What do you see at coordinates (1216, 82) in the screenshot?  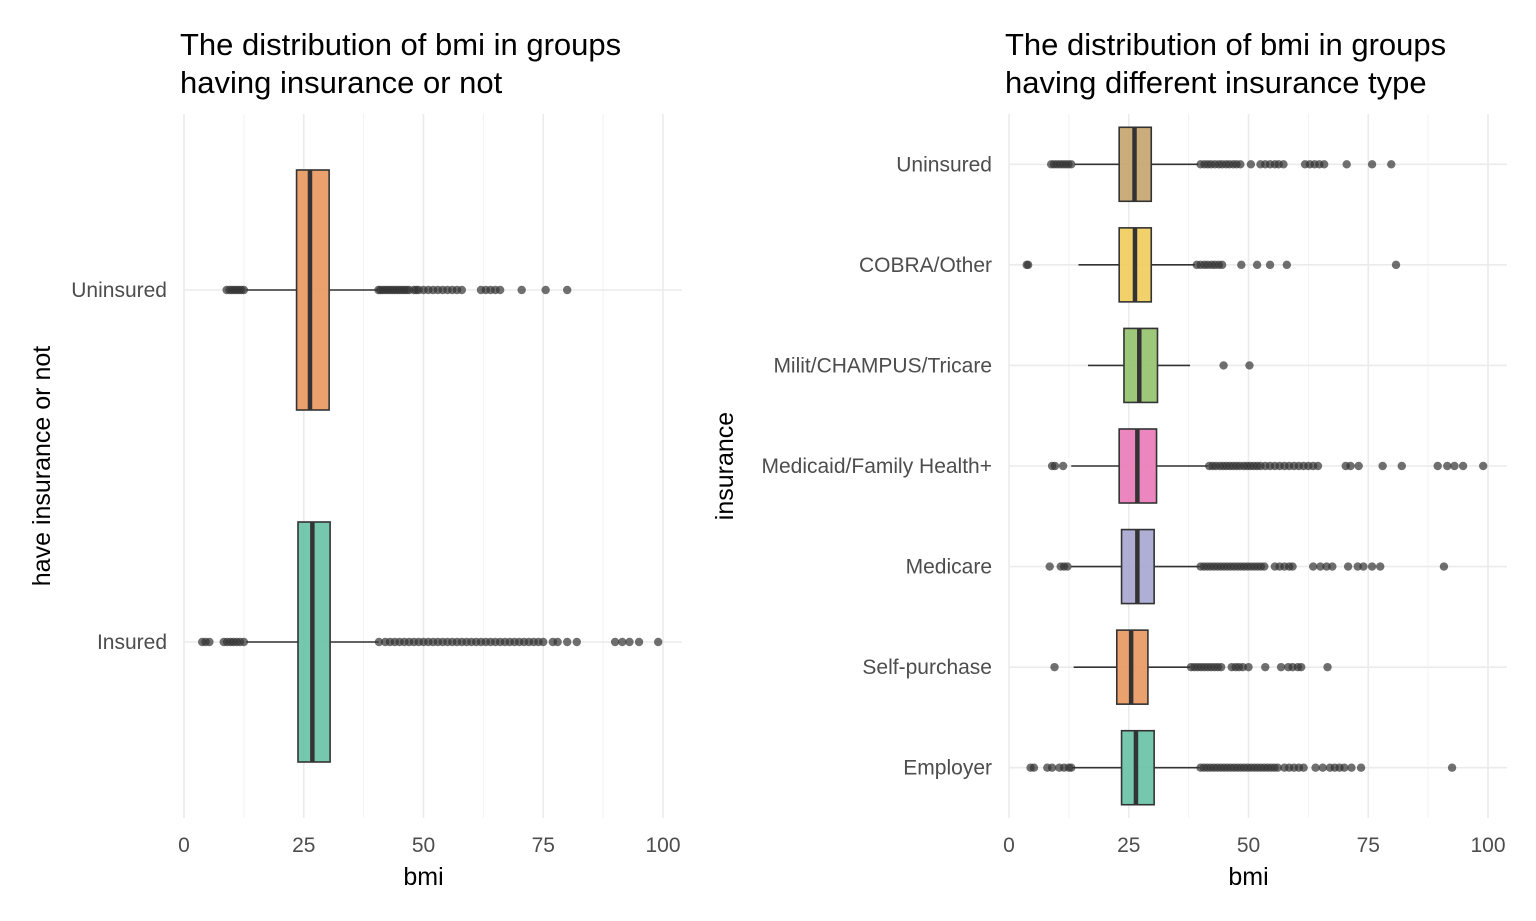 I see `chart-title-line: having different insurance type` at bounding box center [1216, 82].